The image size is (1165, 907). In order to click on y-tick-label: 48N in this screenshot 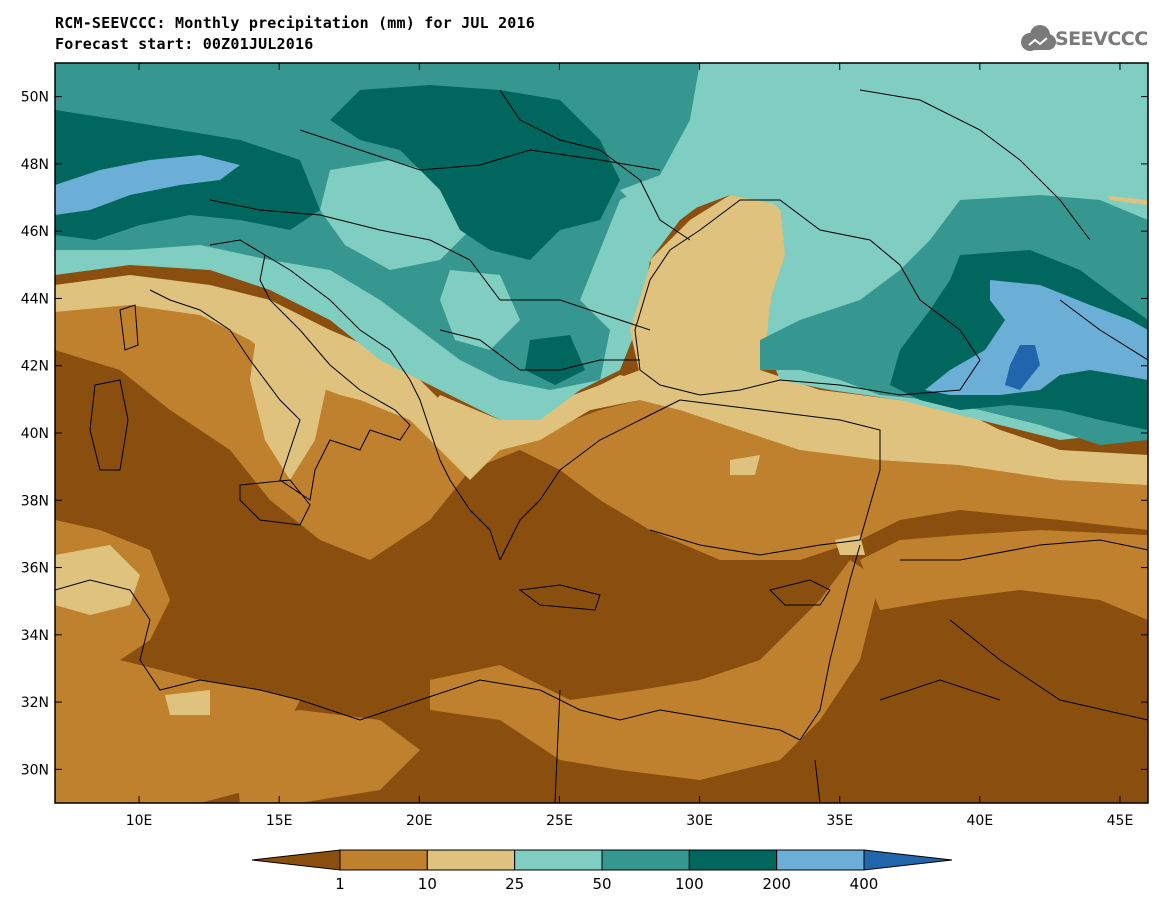, I will do `click(35, 165)`.